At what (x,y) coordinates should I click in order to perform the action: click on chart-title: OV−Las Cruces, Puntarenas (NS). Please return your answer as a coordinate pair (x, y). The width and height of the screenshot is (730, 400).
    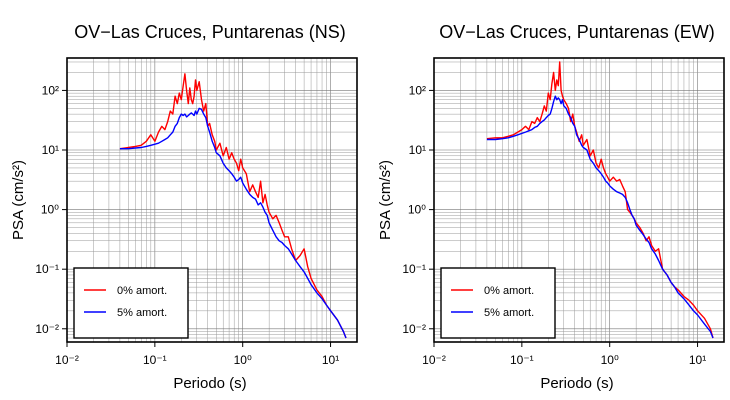
    Looking at the image, I should click on (210, 32).